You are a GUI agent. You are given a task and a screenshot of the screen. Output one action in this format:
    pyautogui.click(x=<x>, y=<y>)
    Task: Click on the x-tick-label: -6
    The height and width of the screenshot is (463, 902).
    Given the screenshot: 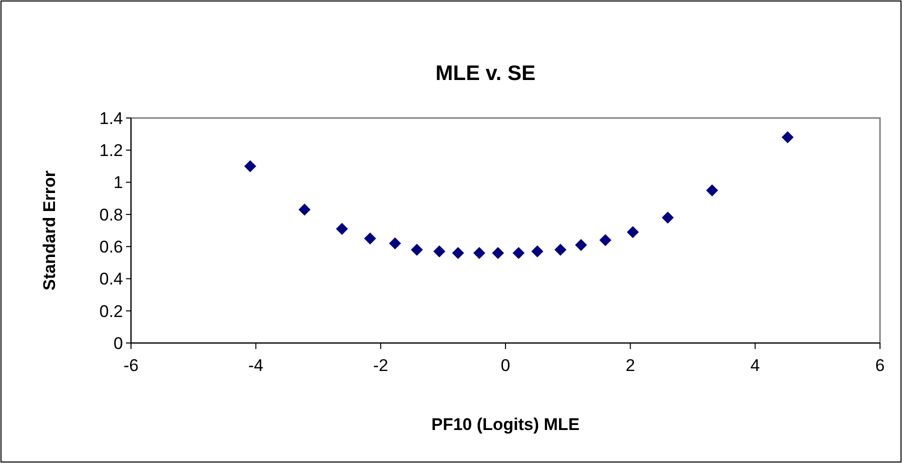 What is the action you would take?
    pyautogui.click(x=131, y=365)
    